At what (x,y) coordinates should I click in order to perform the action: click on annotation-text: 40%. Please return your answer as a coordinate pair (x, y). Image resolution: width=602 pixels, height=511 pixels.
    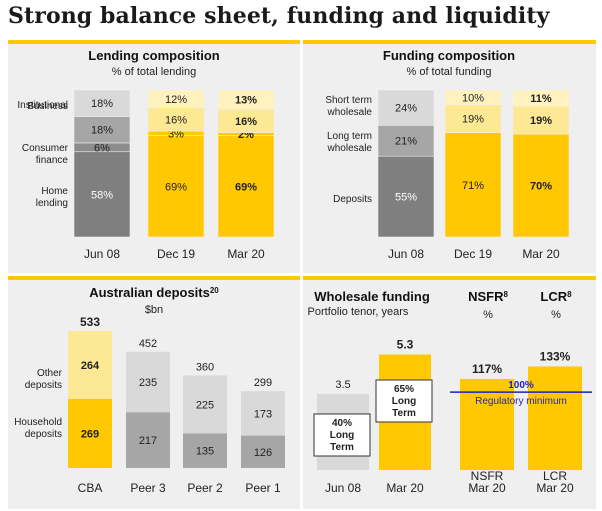
    Looking at the image, I should click on (342, 423).